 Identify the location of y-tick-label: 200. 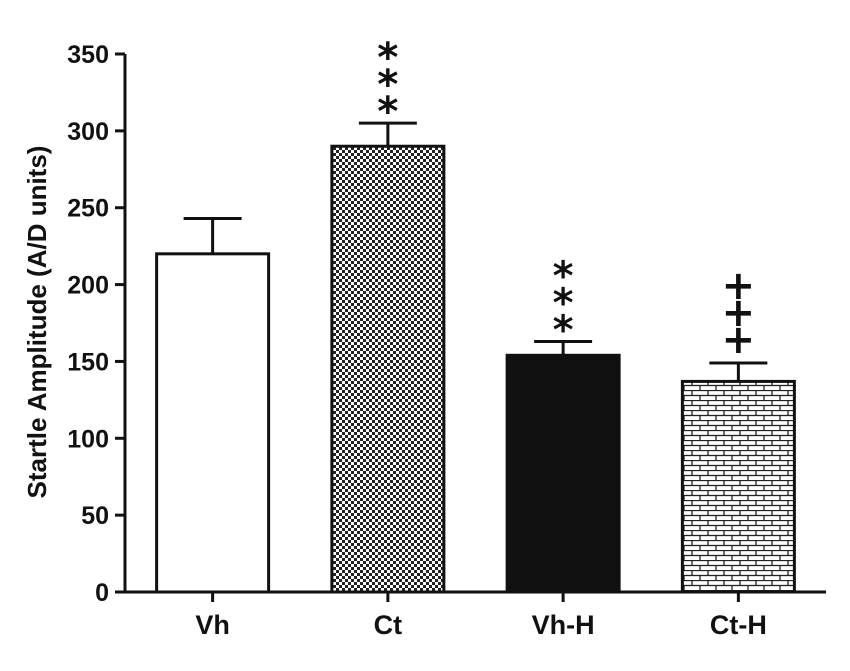
(88, 286).